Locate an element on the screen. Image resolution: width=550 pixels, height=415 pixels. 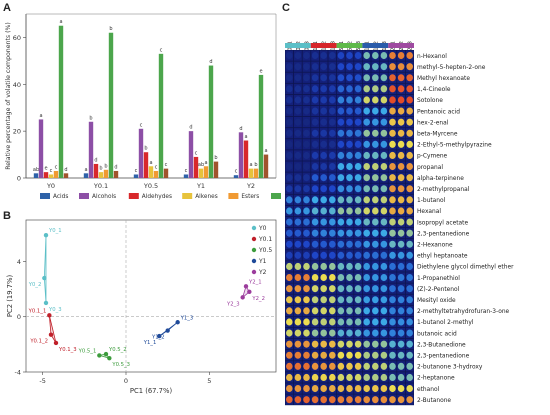
row-label: Mesityl oxide is located at coordinates (436, 301).